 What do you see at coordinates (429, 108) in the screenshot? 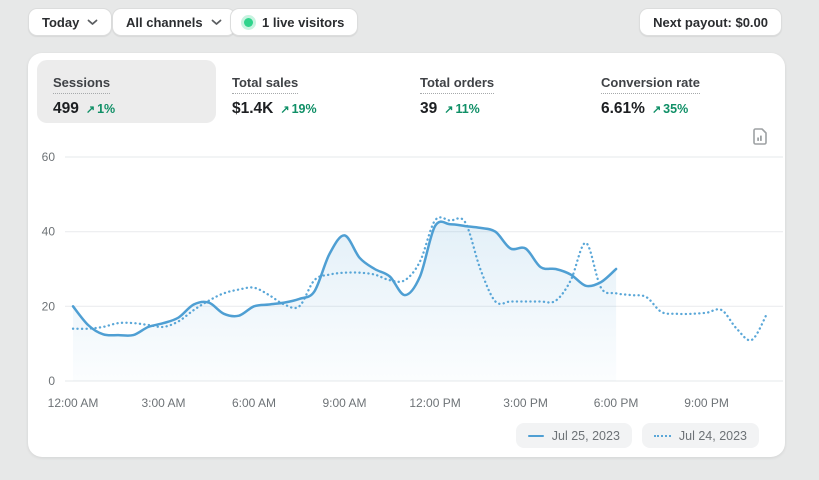
I see `total-orders-metric-value: 39` at bounding box center [429, 108].